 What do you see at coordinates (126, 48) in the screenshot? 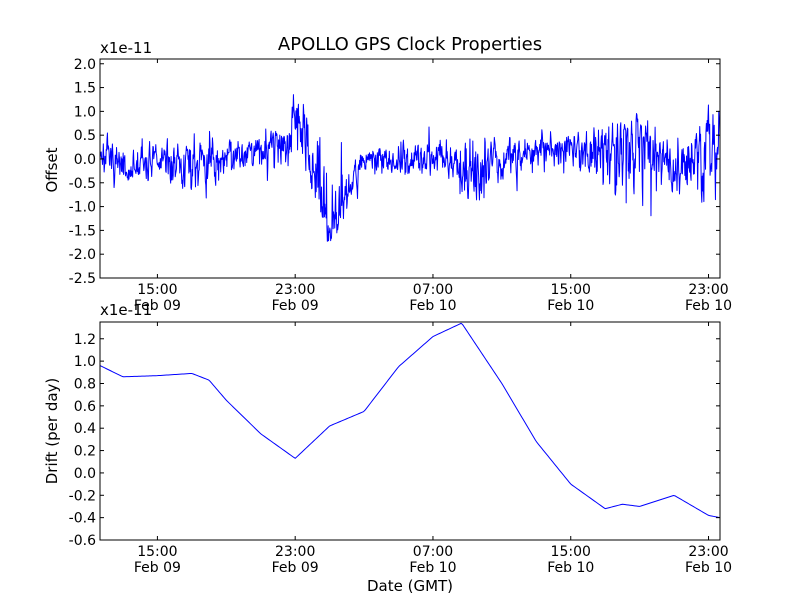
I see `offset-multiplier: x1e-11` at bounding box center [126, 48].